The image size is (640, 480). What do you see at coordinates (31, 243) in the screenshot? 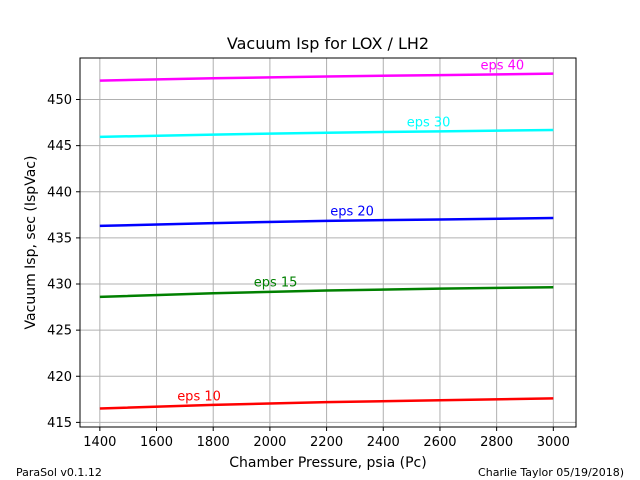
I see `y-axis-label: Vacuum Isp, sec (IspVac)` at bounding box center [31, 243].